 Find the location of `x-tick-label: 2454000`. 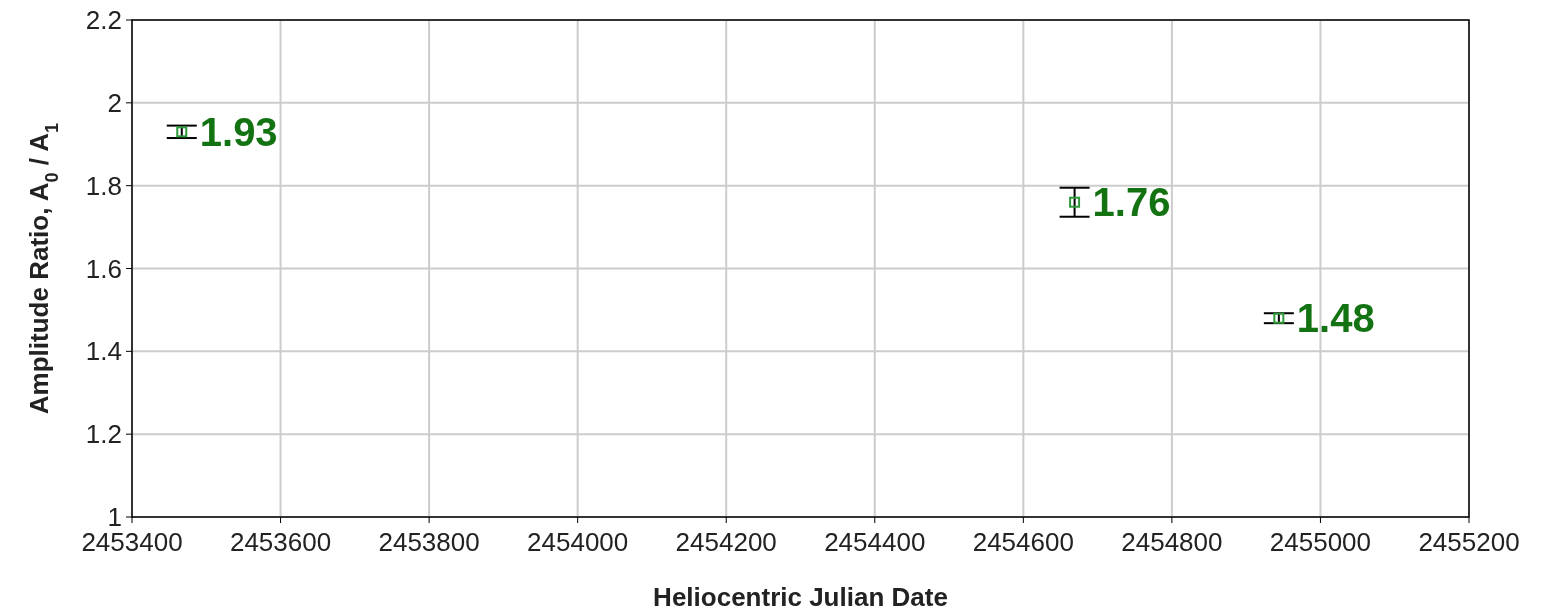

x-tick-label: 2454000 is located at coordinates (578, 542).